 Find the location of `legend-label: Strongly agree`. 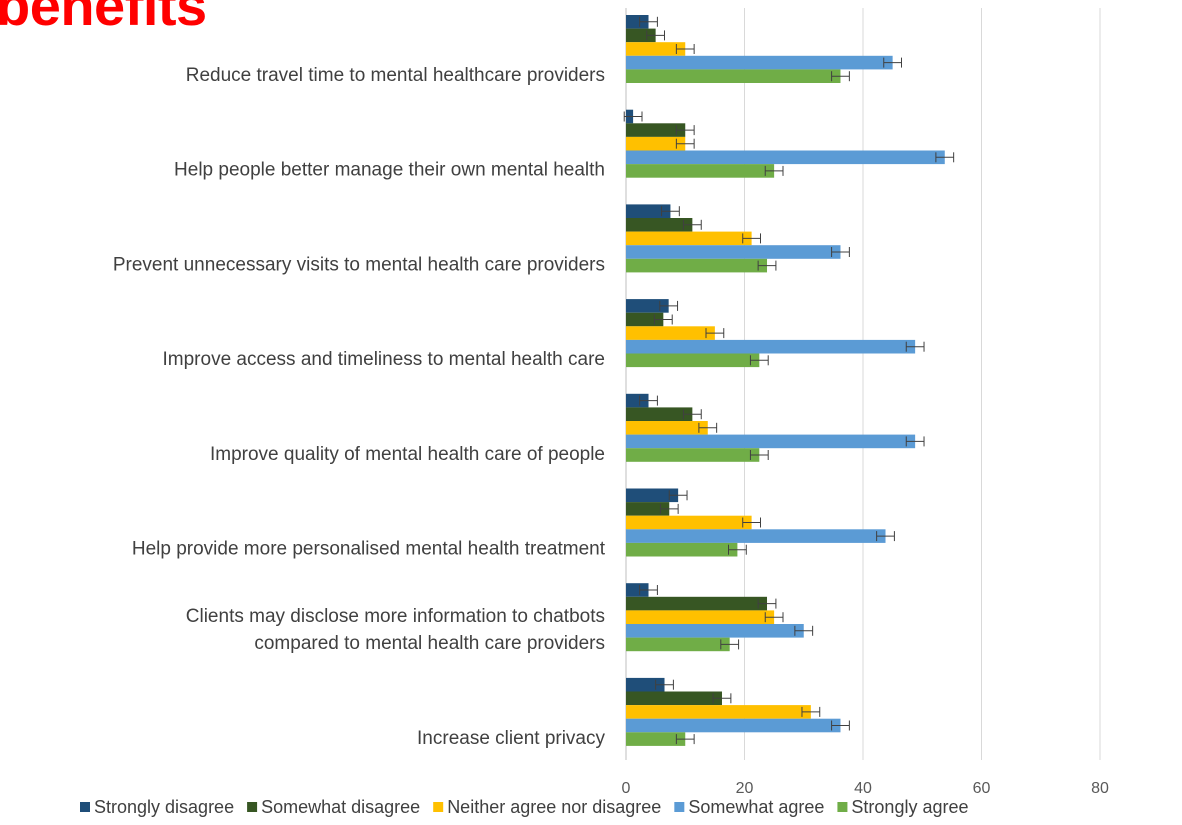

legend-label: Strongly agree is located at coordinates (909, 807).